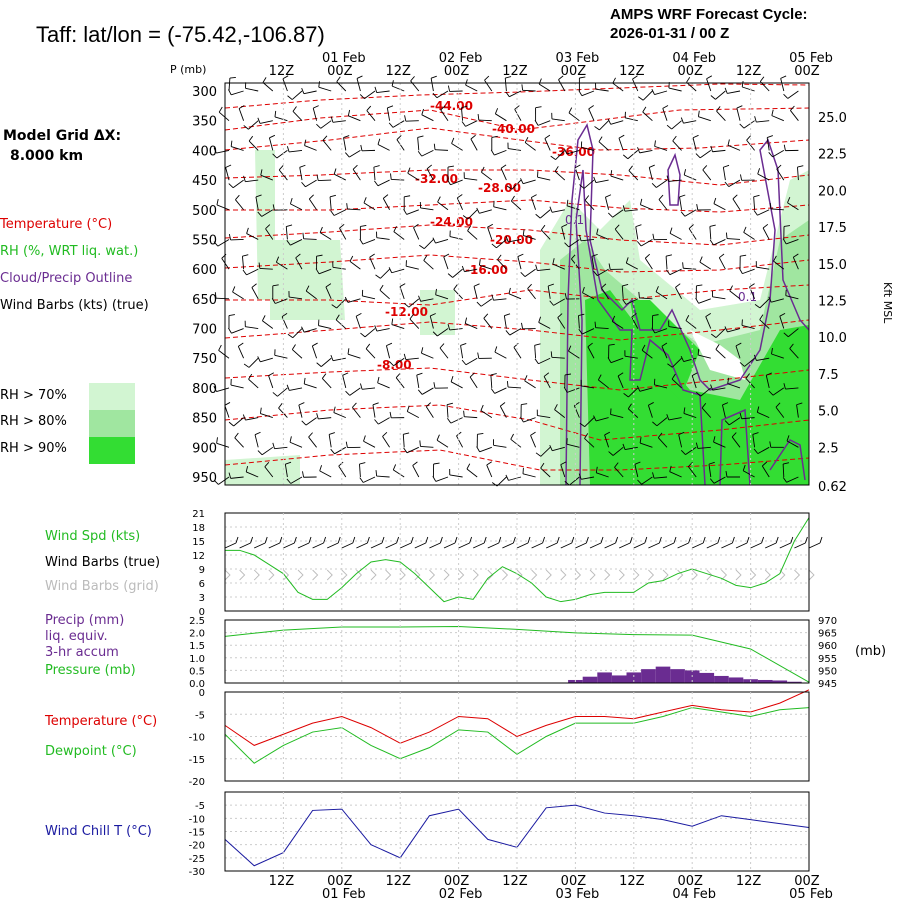 The width and height of the screenshot is (900, 900). What do you see at coordinates (204, 478) in the screenshot?
I see `pressure-tick-label: 950` at bounding box center [204, 478].